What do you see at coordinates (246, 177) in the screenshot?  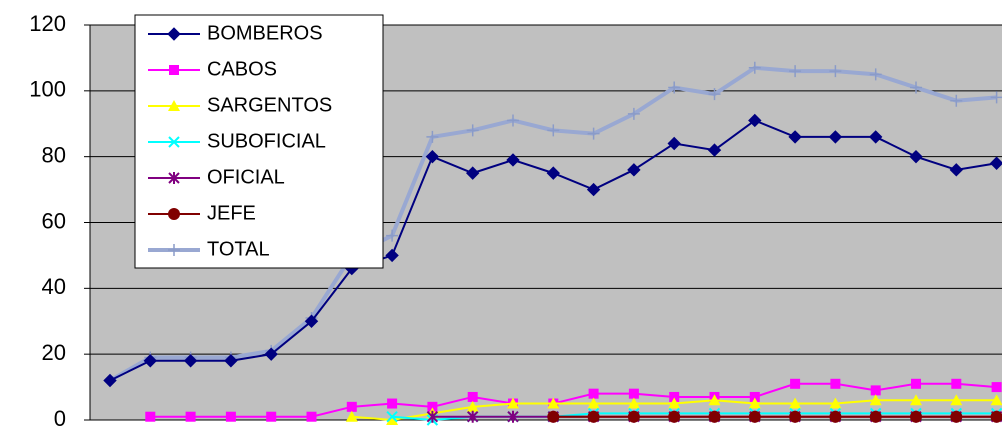 I see `legend-label: OFICIAL` at bounding box center [246, 177].